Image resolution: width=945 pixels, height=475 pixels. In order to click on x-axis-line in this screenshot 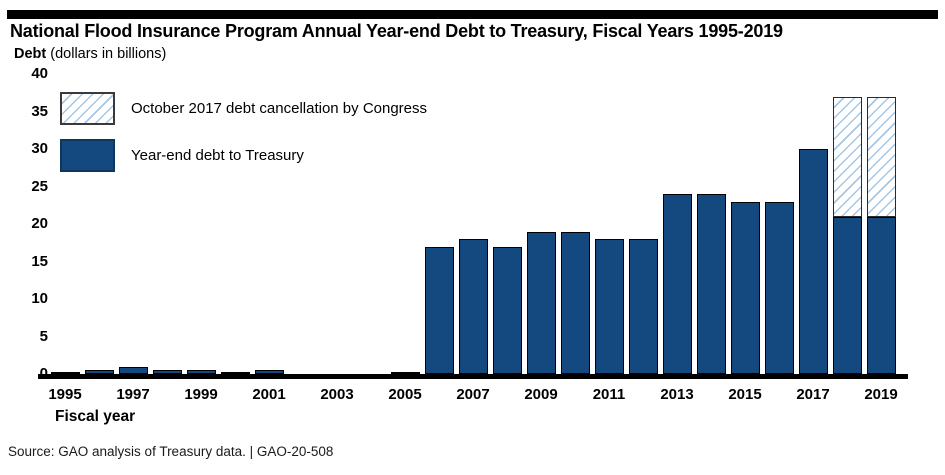, I will do `click(473, 376)`.